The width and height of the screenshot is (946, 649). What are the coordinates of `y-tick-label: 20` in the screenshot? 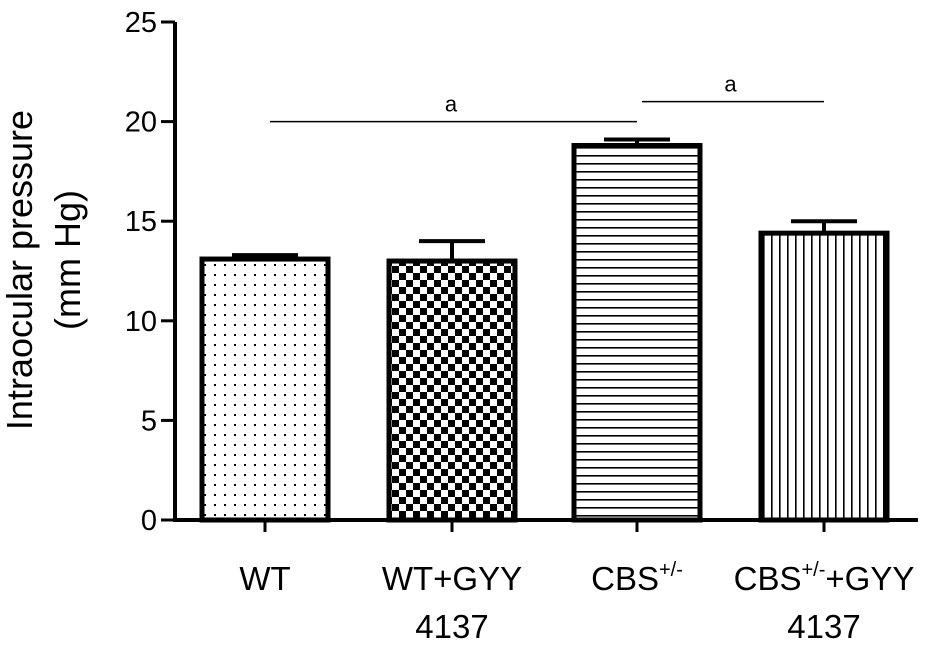 It's located at (141, 123).